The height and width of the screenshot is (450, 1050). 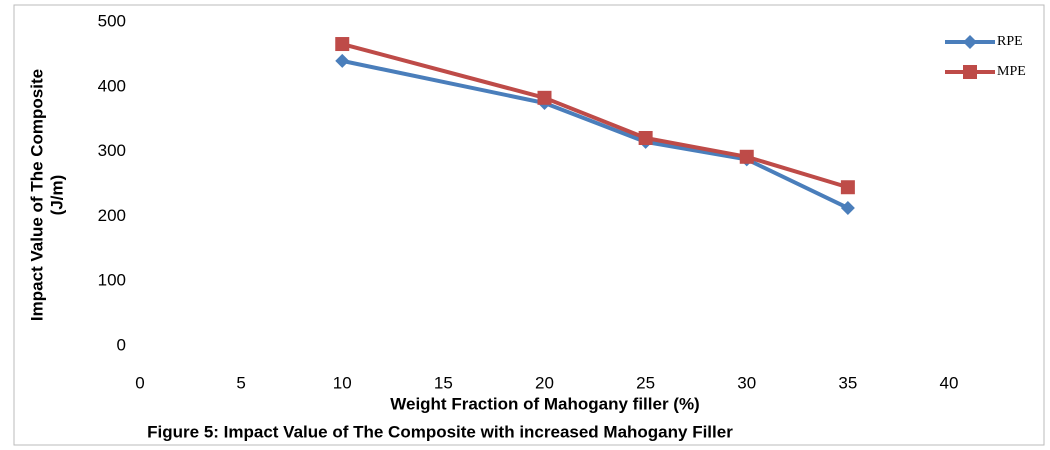 What do you see at coordinates (112, 150) in the screenshot?
I see `y-tick-label: 300` at bounding box center [112, 150].